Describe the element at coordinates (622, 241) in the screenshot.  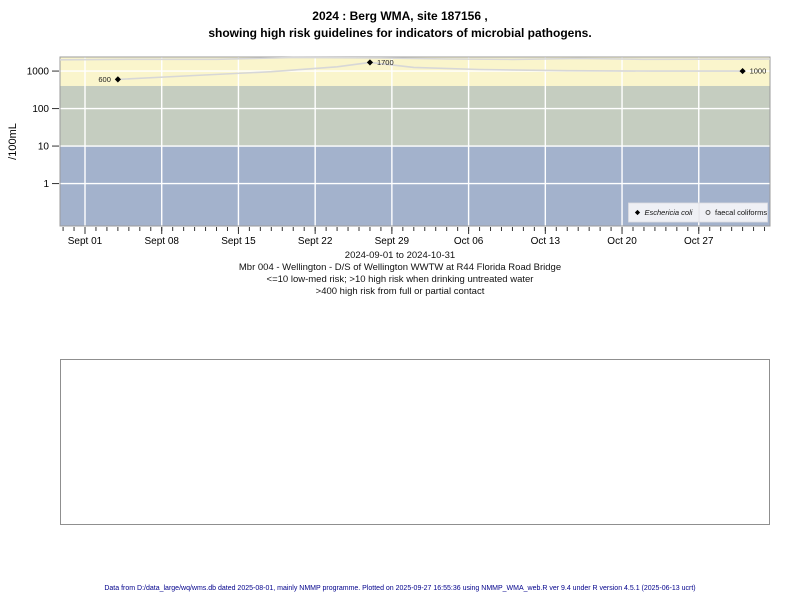
I see `x-tick-label: Oct 20` at that location.